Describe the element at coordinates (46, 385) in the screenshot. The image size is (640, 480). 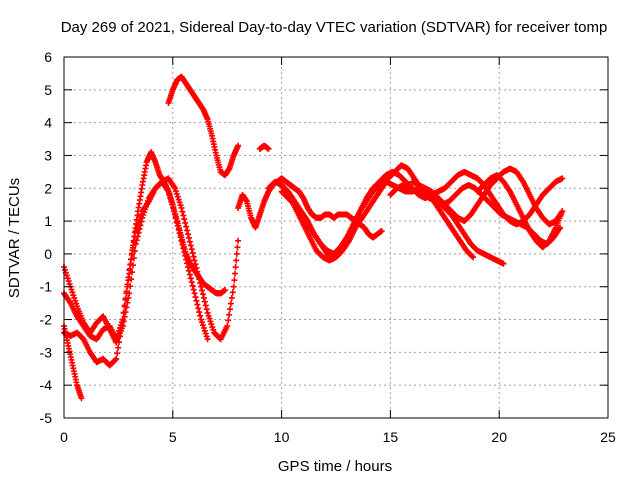
I see `y-tick-label: -4` at that location.